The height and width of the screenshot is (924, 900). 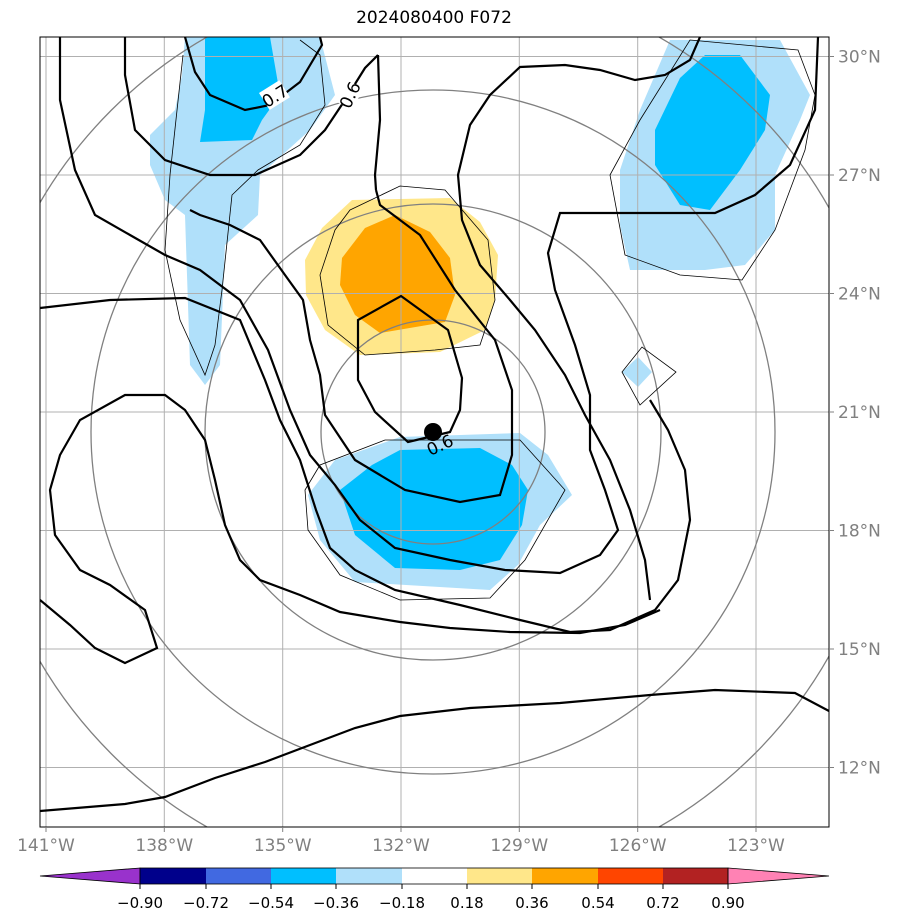 I want to click on negative-anomaly-ne-dark, so click(x=712, y=132).